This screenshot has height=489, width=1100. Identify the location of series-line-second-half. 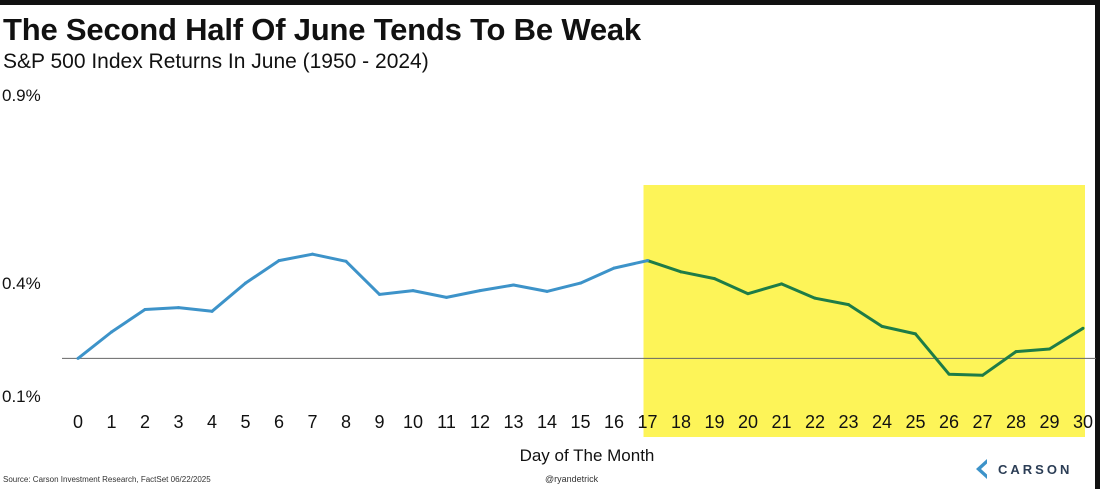
(865, 318).